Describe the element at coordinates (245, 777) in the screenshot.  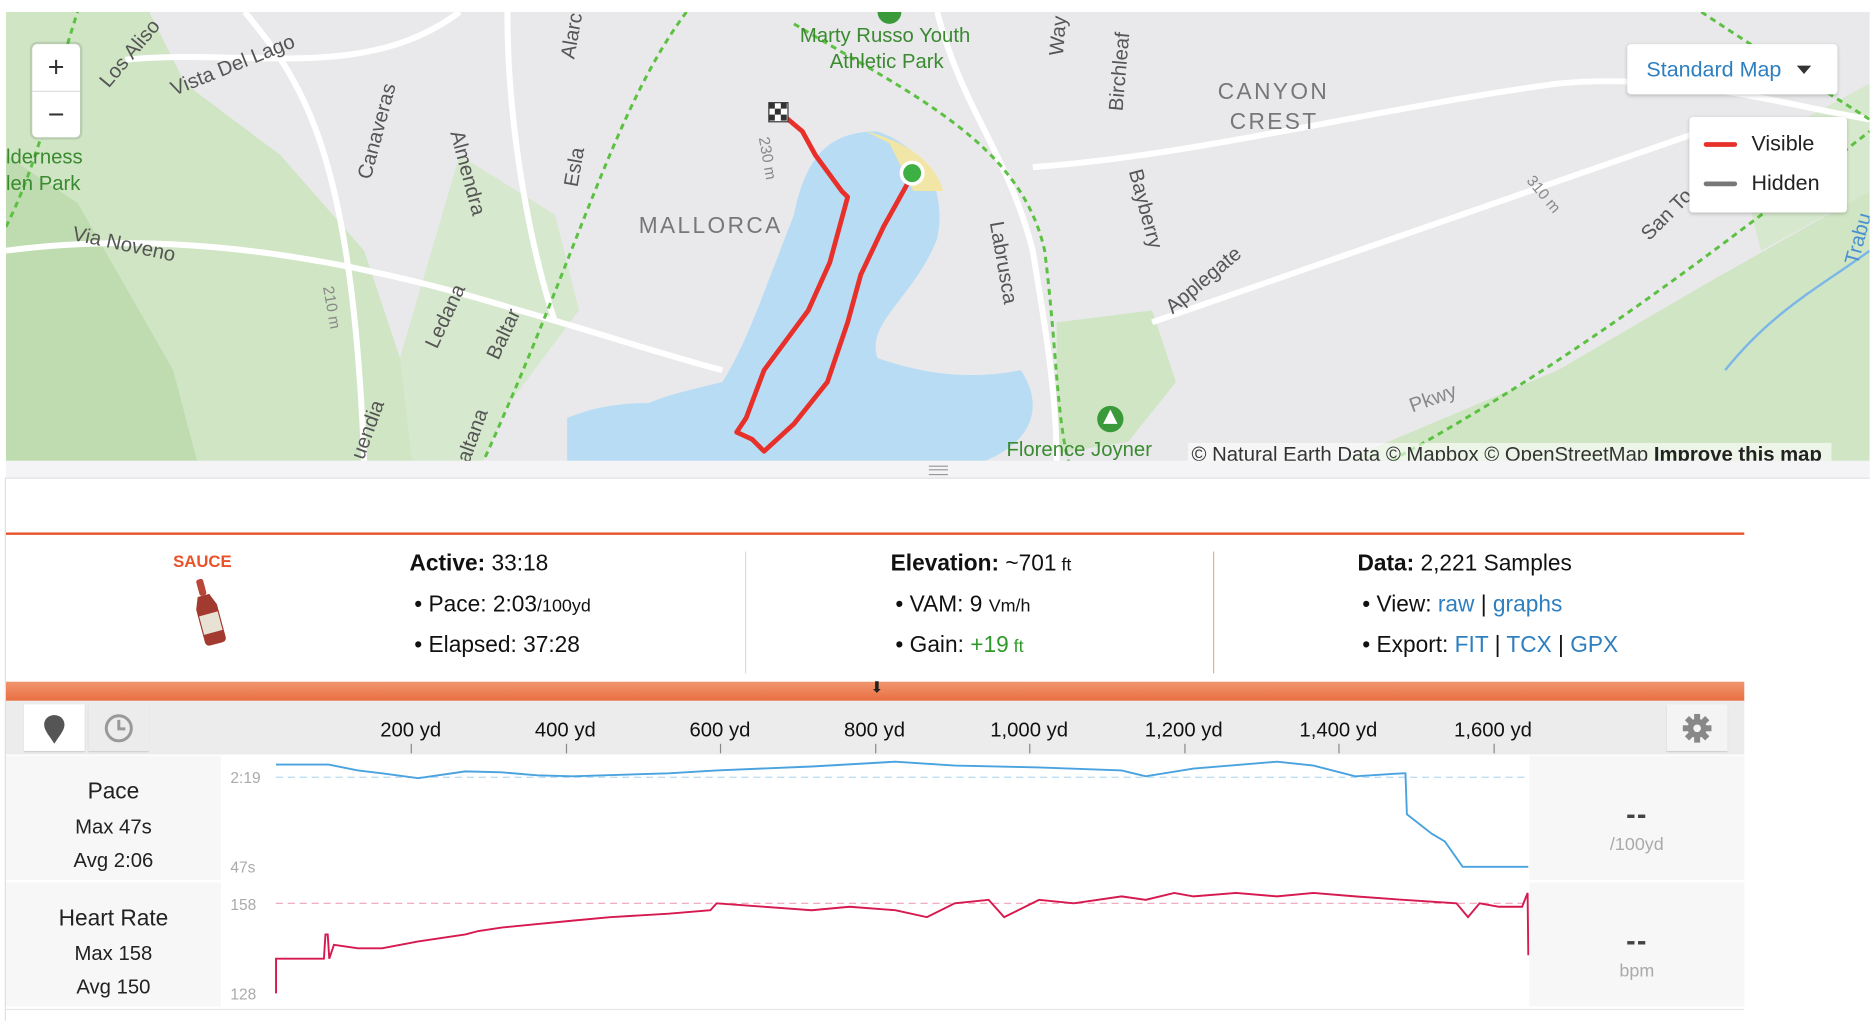
I see `y-tick-label: 2:19` at that location.